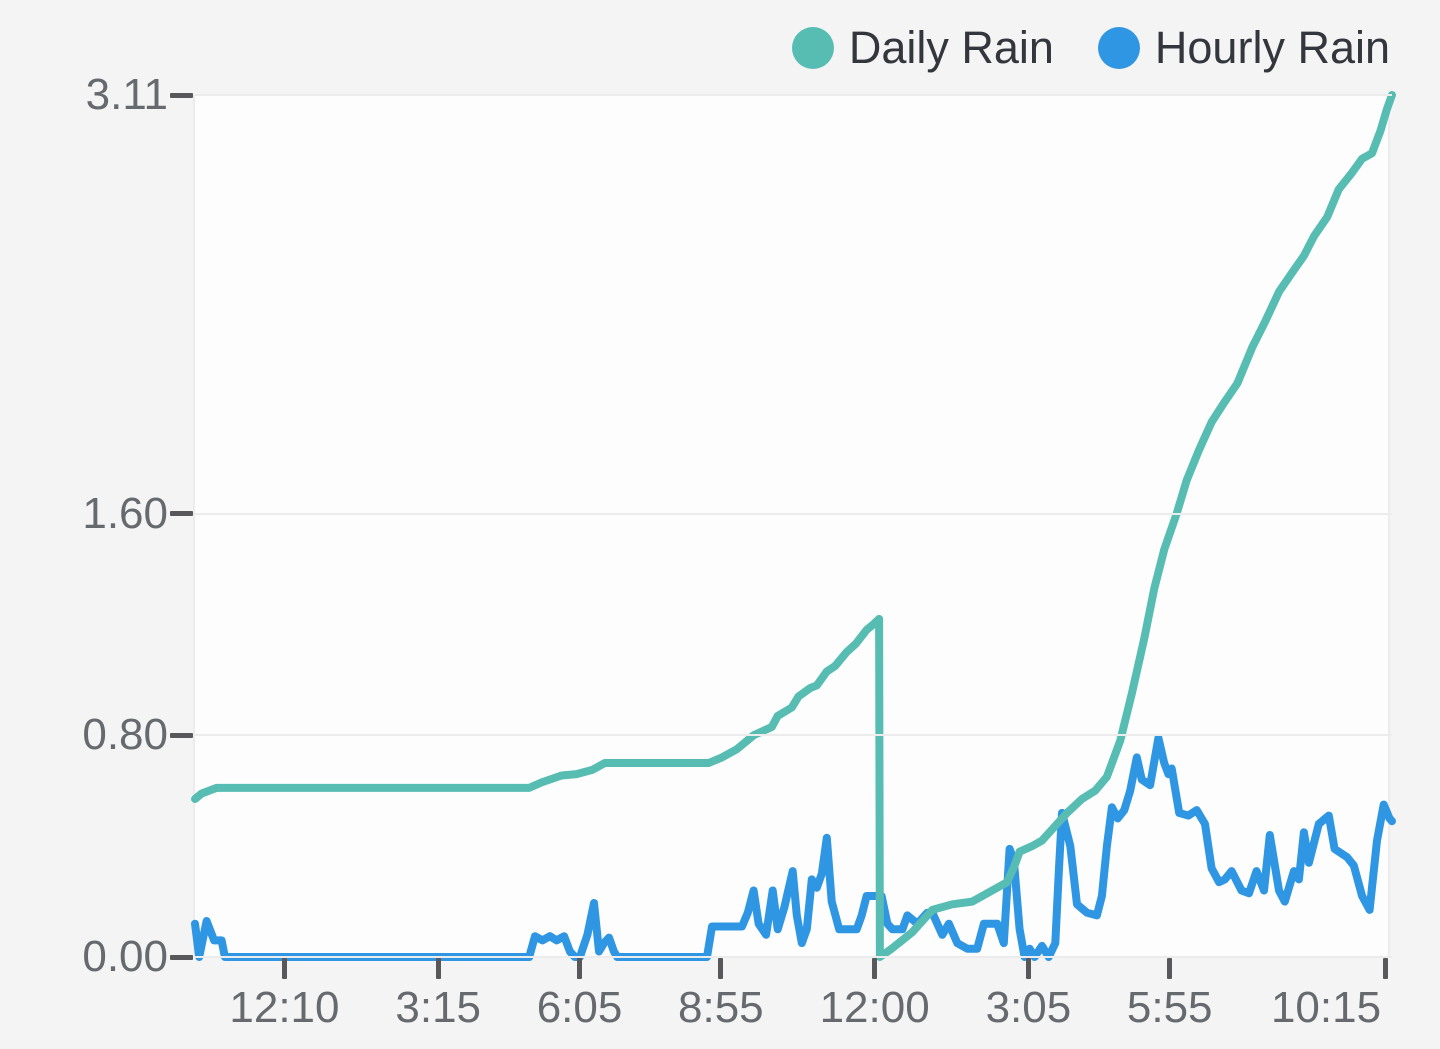  Describe the element at coordinates (438, 968) in the screenshot. I see `x-tick-3:15` at that location.